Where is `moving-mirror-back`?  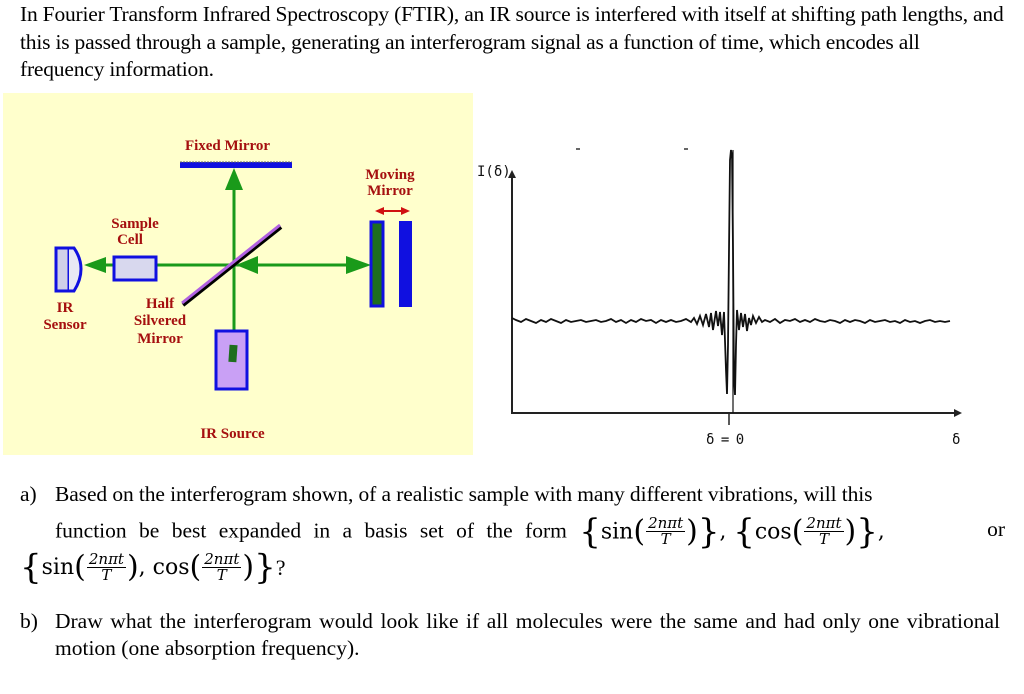
moving-mirror-back is located at coordinates (405, 264).